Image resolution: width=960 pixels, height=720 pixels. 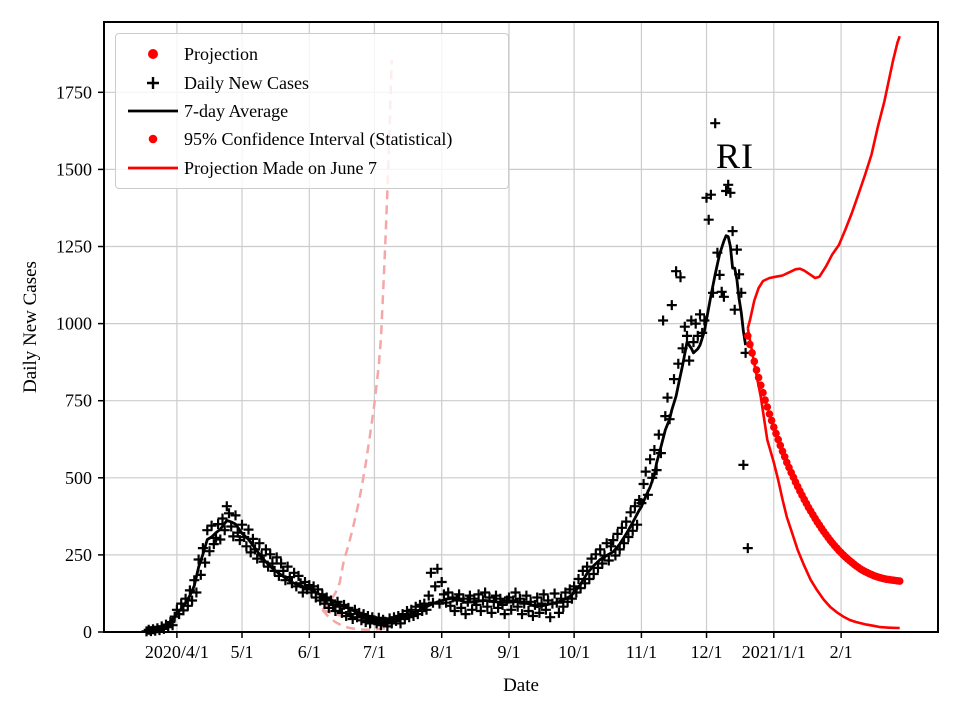 What do you see at coordinates (374, 652) in the screenshot?
I see `x-tick-label: 7/1` at bounding box center [374, 652].